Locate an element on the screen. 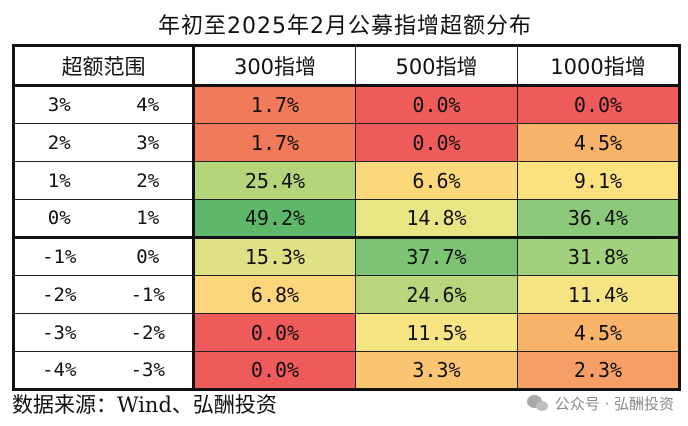 This screenshot has height=426, width=688. value-1000: 11.4% is located at coordinates (598, 294).